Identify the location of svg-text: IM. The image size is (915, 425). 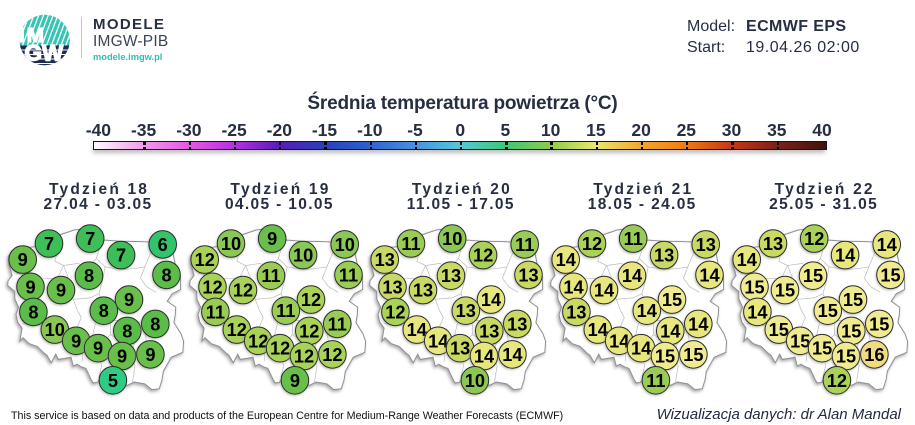
(32, 35).